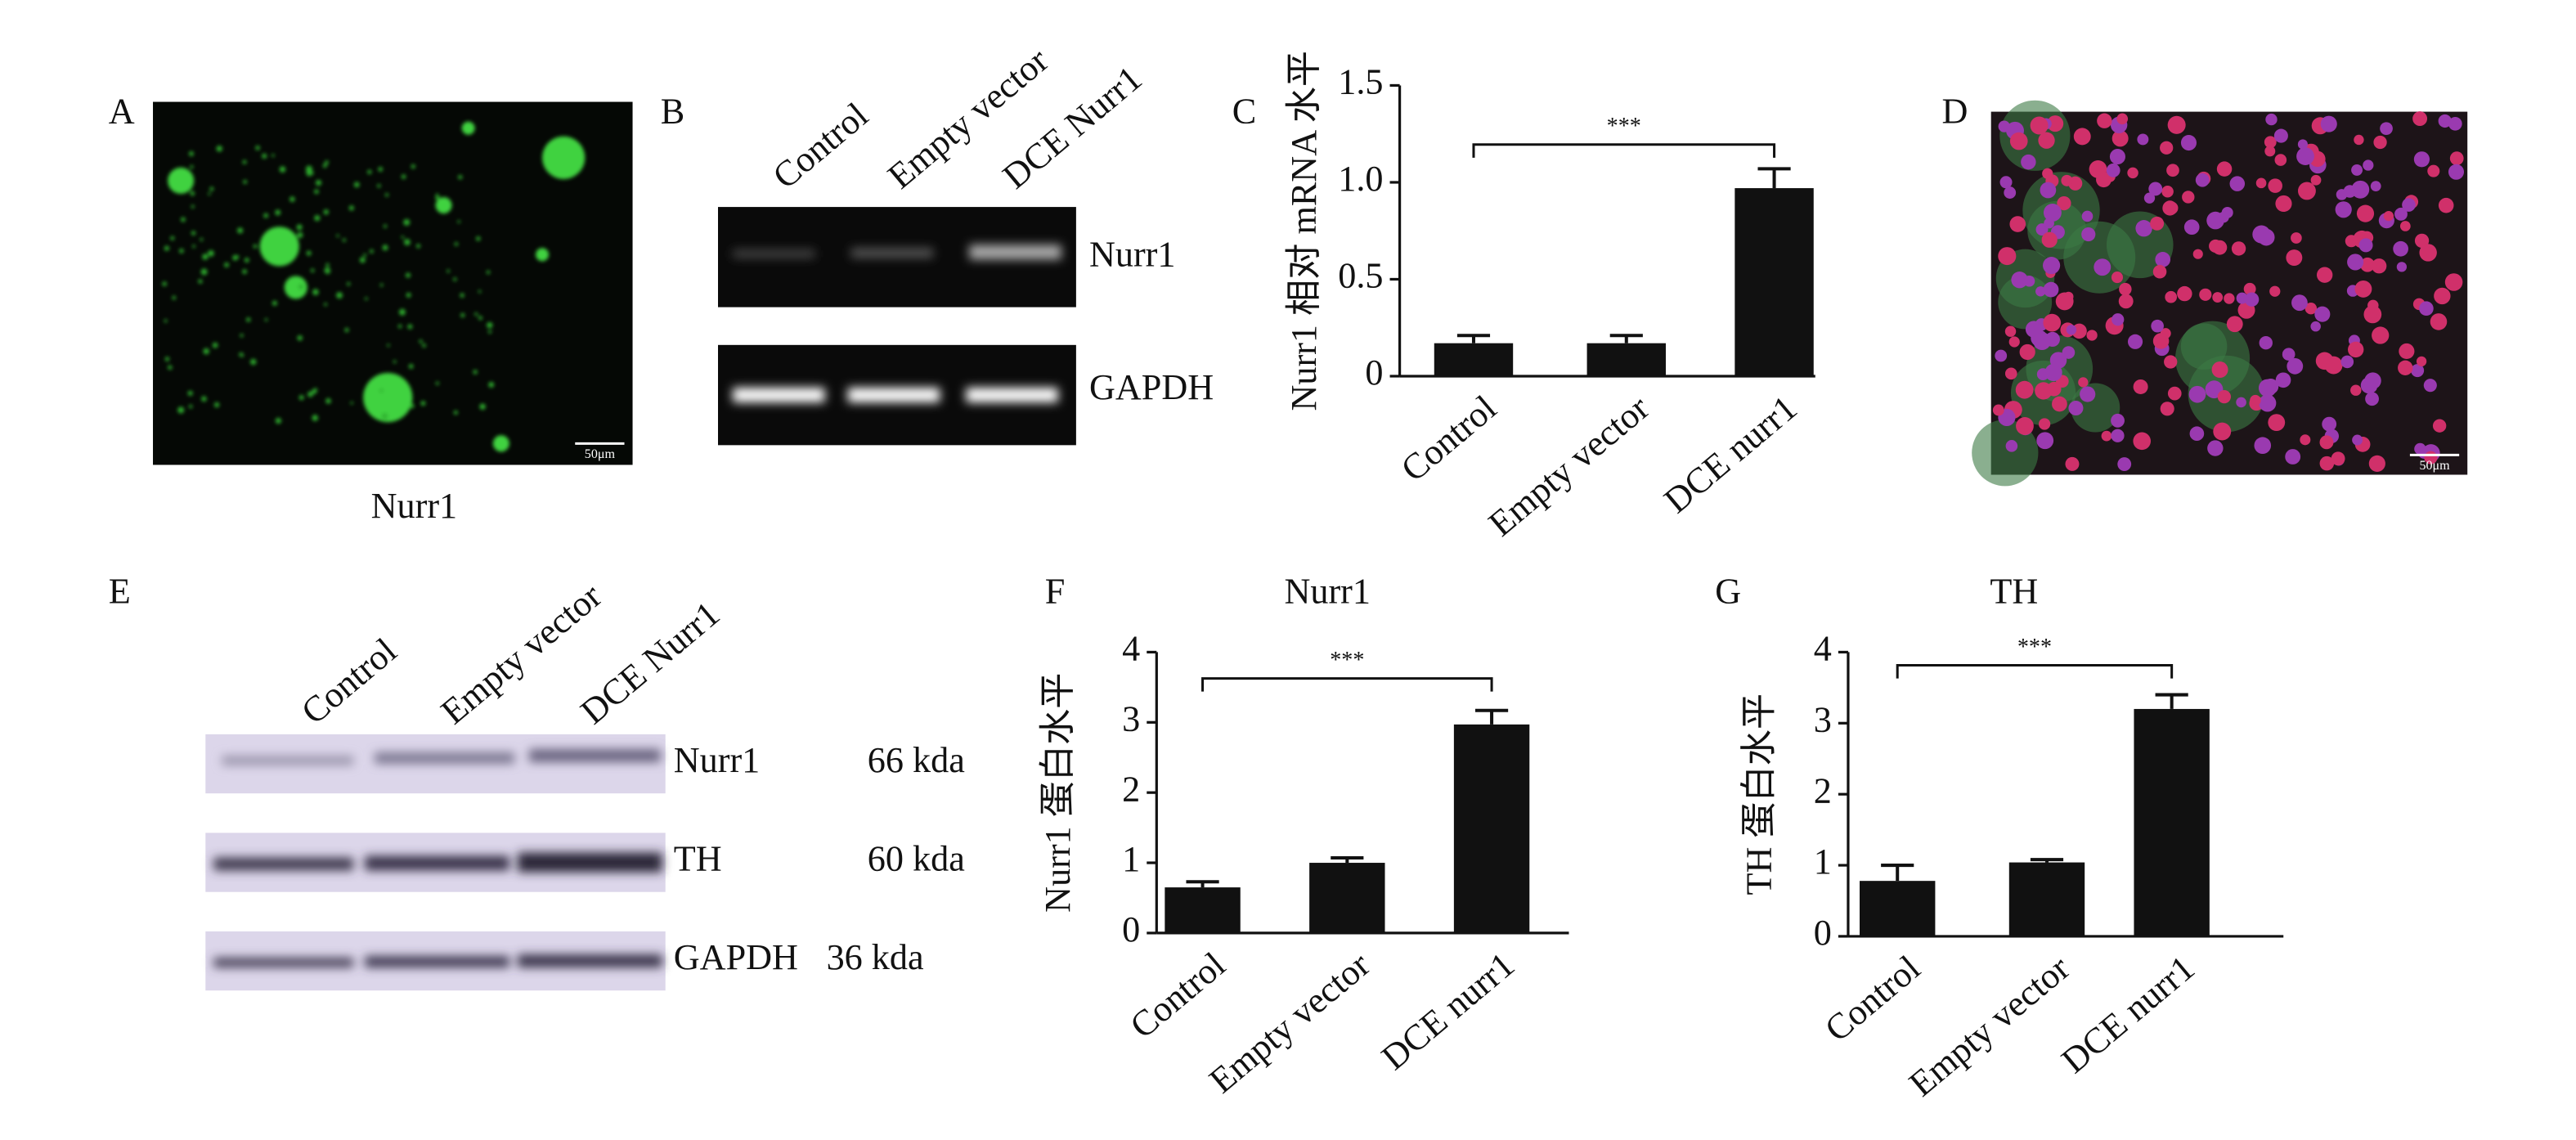 This screenshot has width=2576, height=1140. What do you see at coordinates (2035, 671) in the screenshot?
I see `significance-bracket` at bounding box center [2035, 671].